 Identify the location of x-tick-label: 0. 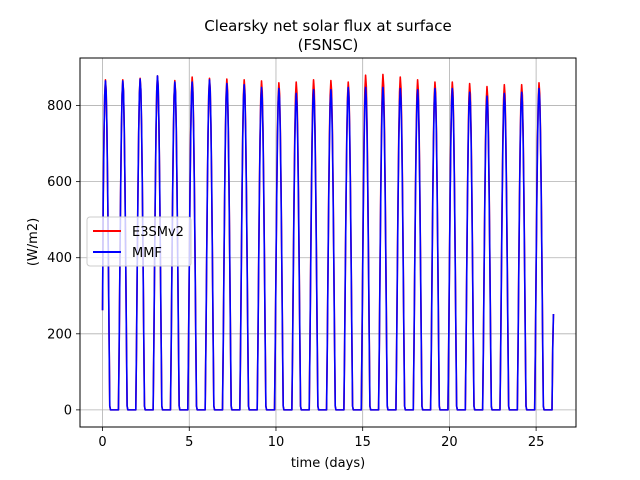
(102, 442).